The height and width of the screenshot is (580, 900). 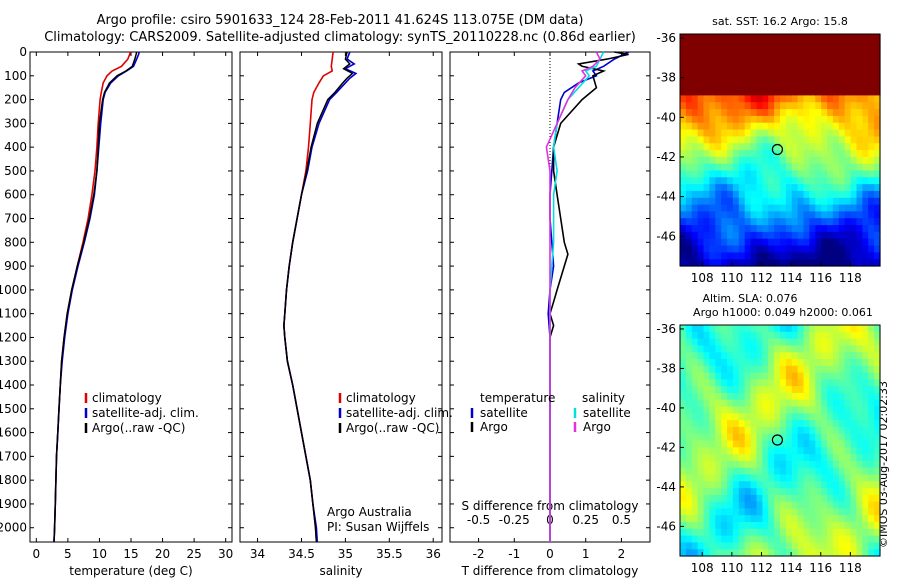 What do you see at coordinates (399, 413) in the screenshot?
I see `legend-label-satellite: satellite-adj. clim.` at bounding box center [399, 413].